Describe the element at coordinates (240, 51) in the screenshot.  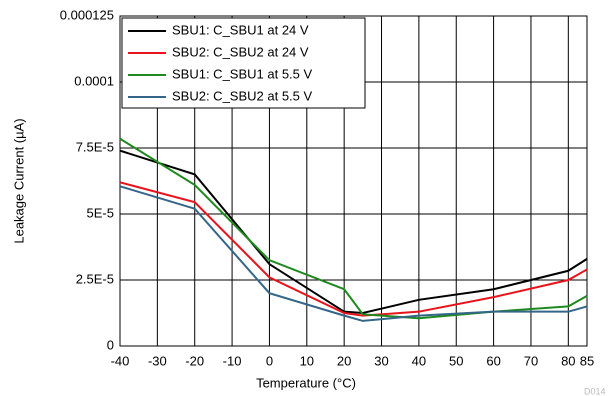
I see `legend-label: SBU2: C_SBU2 at 24 V` at that location.